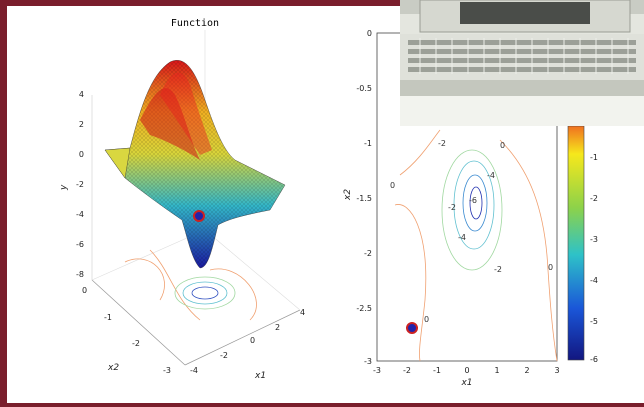 The height and width of the screenshot is (407, 644). I want to click on y-tick: -1.5, so click(364, 198).